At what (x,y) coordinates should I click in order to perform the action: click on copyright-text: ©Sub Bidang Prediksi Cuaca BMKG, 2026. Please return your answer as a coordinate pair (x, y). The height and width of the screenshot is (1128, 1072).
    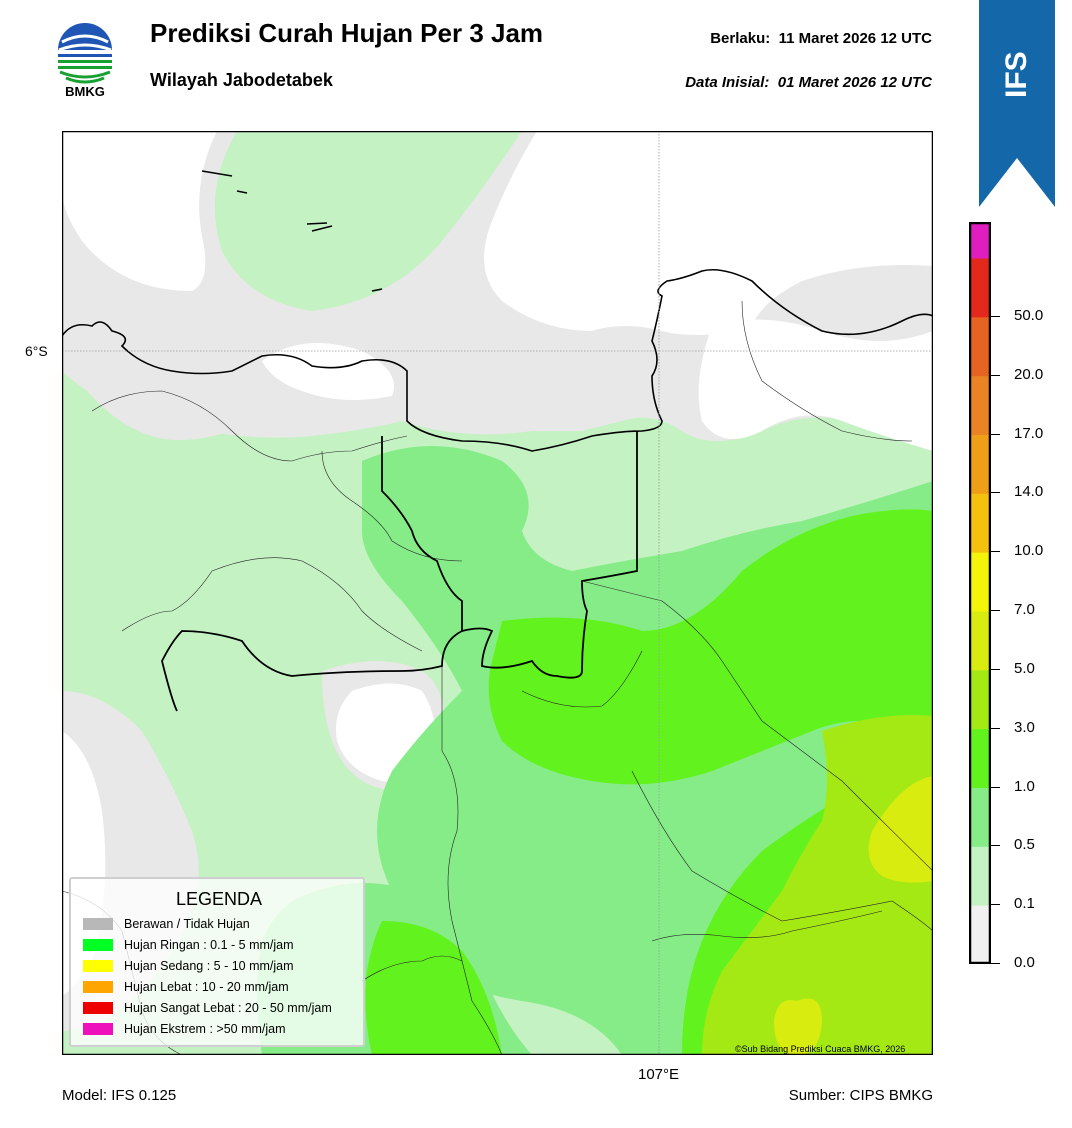
    Looking at the image, I should click on (820, 1049).